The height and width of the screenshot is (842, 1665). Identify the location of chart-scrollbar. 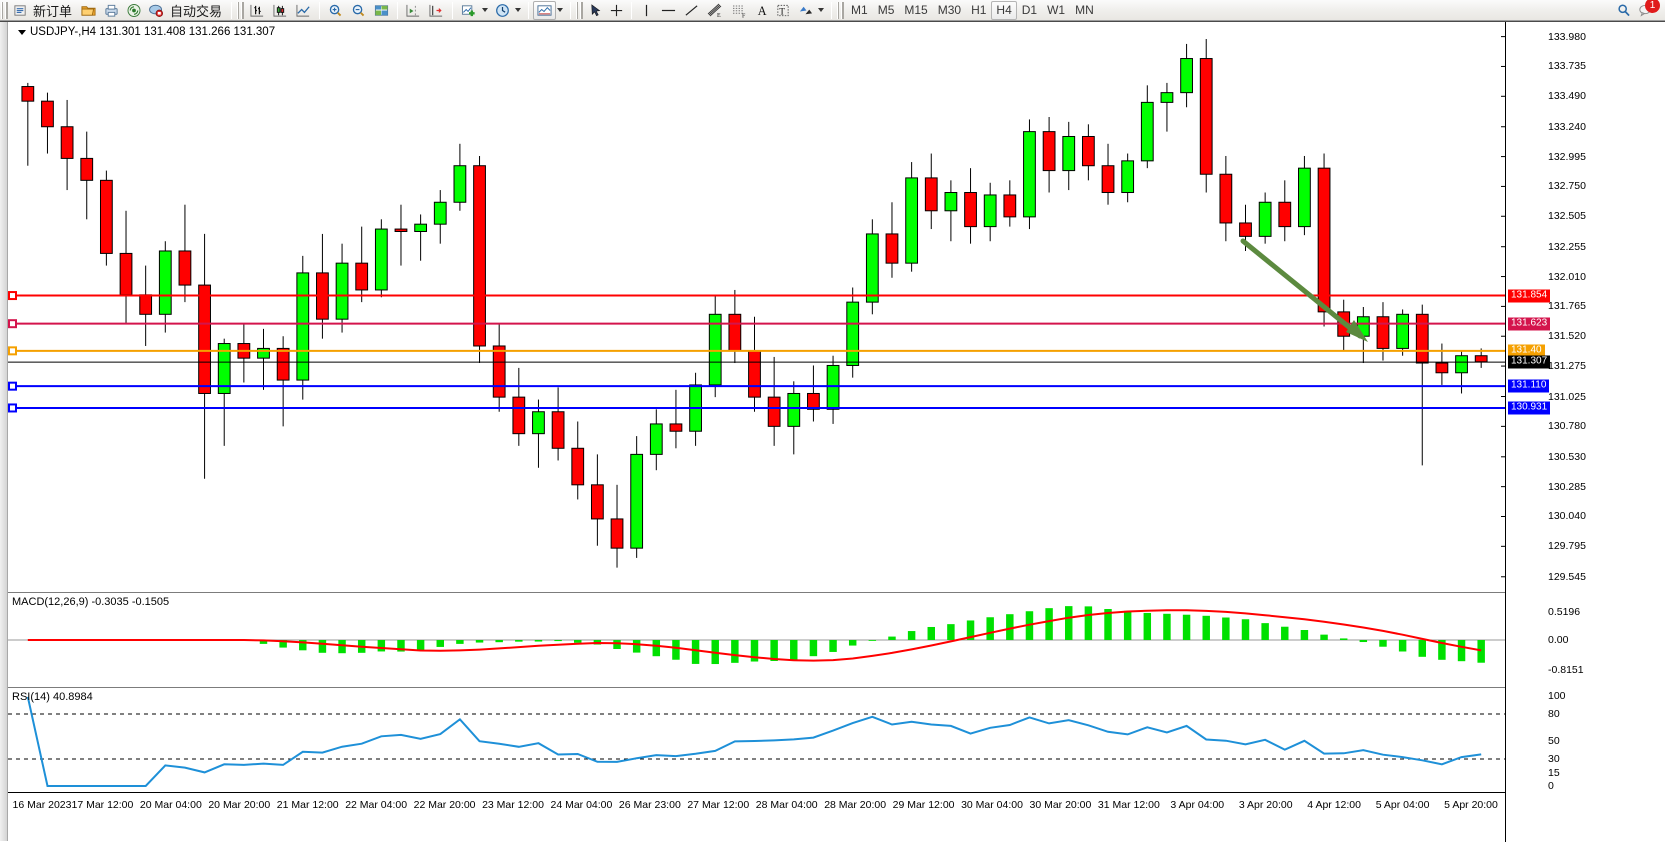
(4, 431).